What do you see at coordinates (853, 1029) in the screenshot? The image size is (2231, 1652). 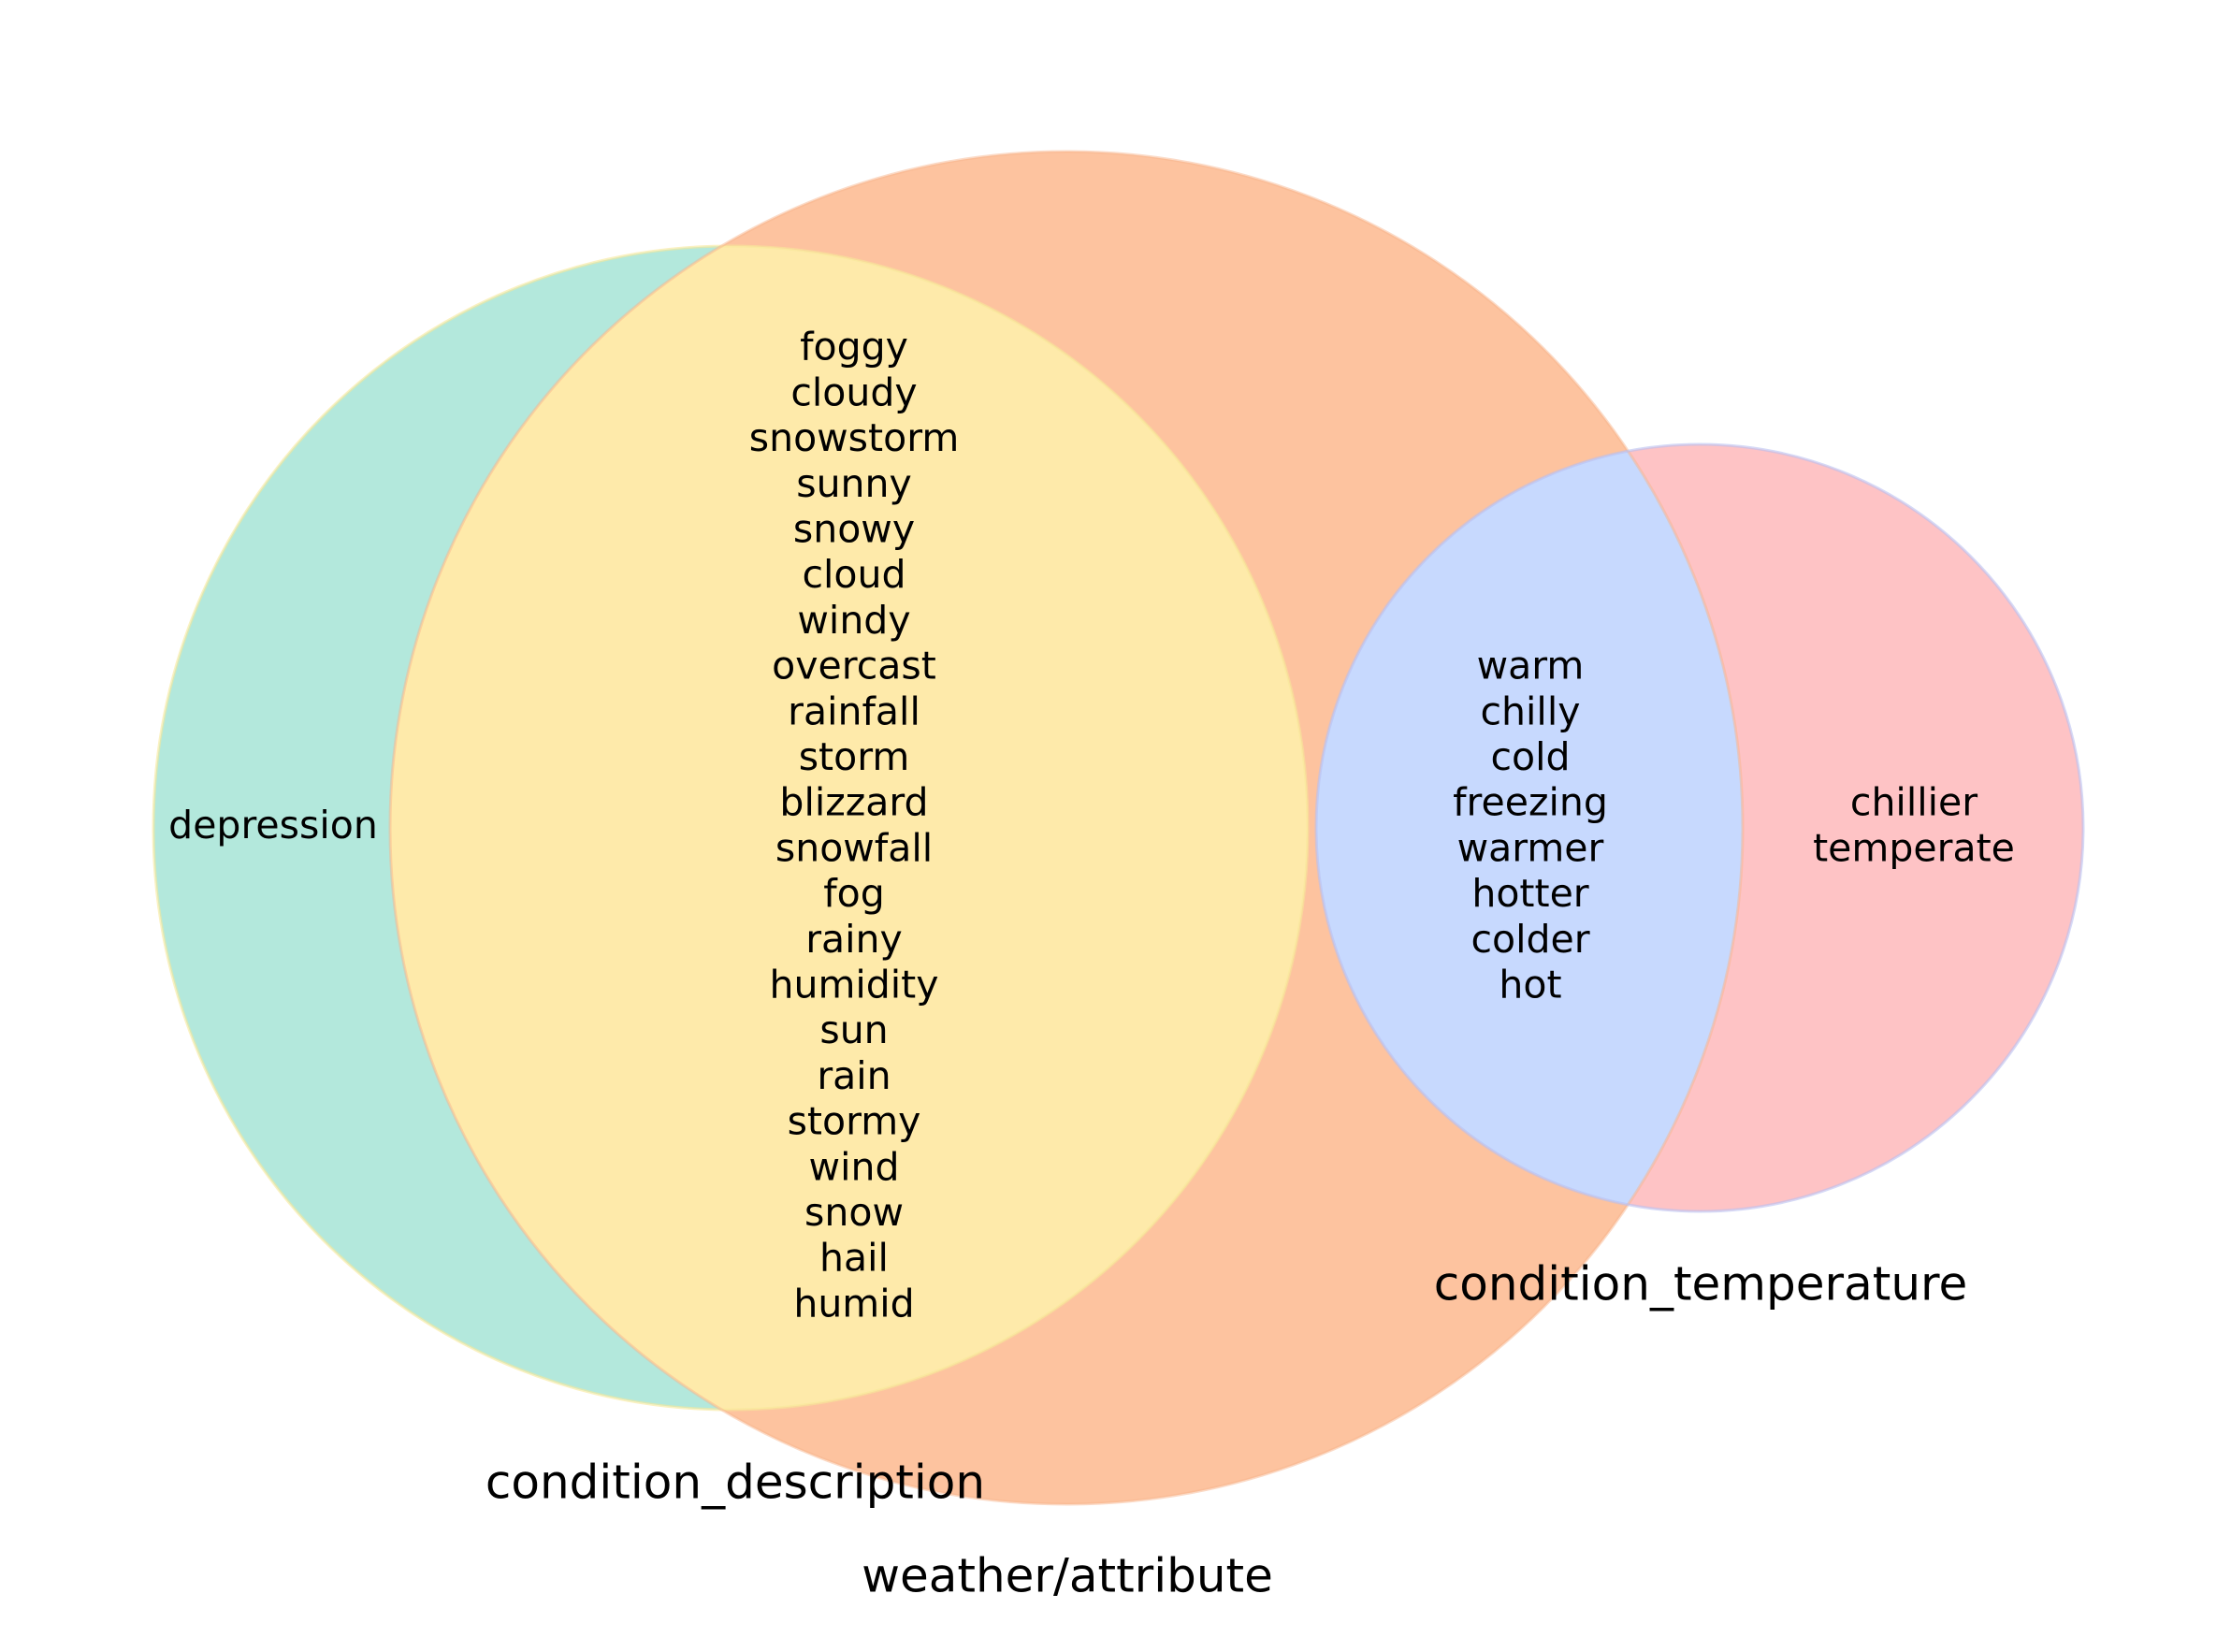 I see `region-item-sun: sun` at bounding box center [853, 1029].